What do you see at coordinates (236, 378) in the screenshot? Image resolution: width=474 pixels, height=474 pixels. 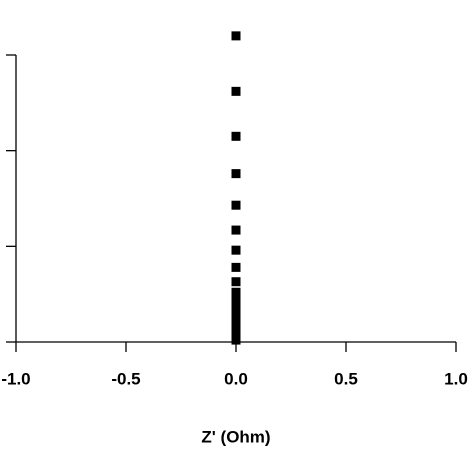 I see `x-tick-label: 0.0` at bounding box center [236, 378].